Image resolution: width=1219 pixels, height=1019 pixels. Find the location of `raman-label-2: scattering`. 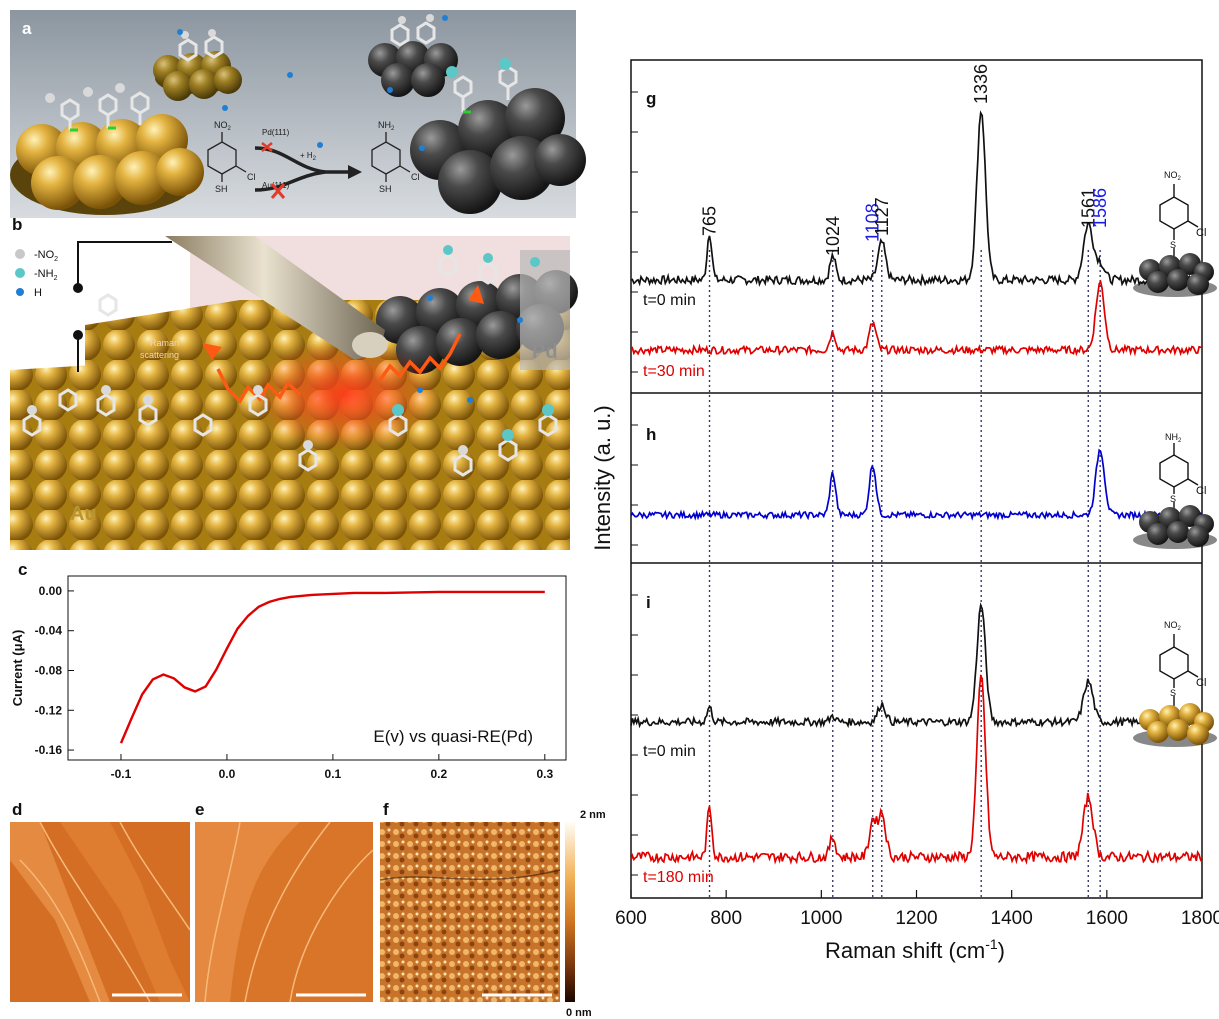

raman-label-2: scattering is located at coordinates (159, 355).